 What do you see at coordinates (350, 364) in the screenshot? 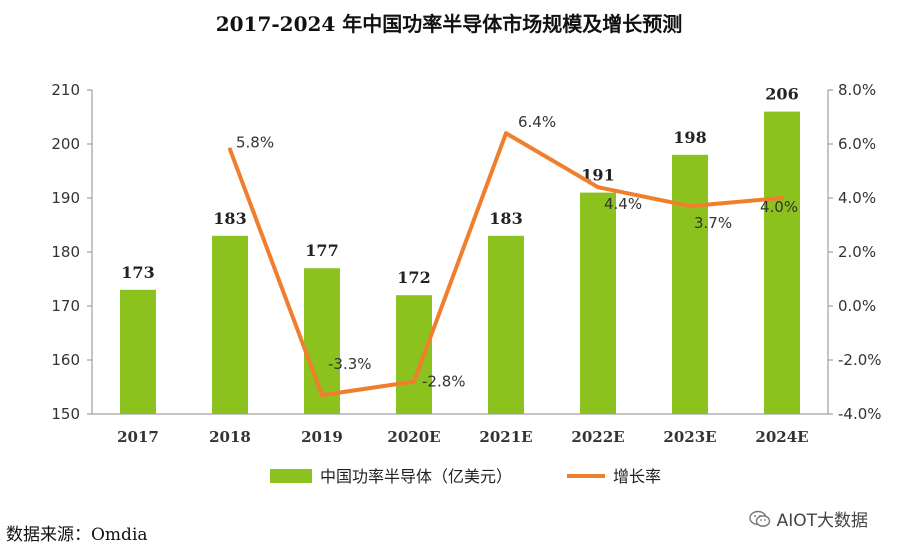
I see `growth-value-label: -3.3%` at bounding box center [350, 364].